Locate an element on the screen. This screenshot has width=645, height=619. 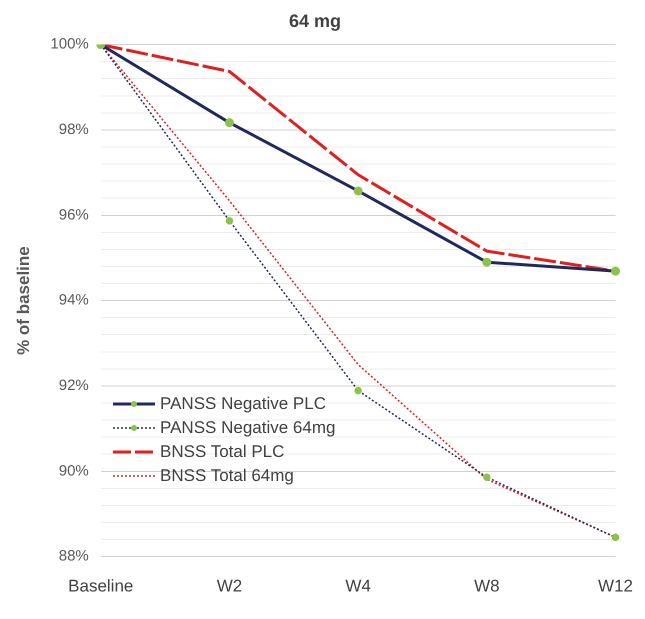
x-tick-label: W8 is located at coordinates (487, 586).